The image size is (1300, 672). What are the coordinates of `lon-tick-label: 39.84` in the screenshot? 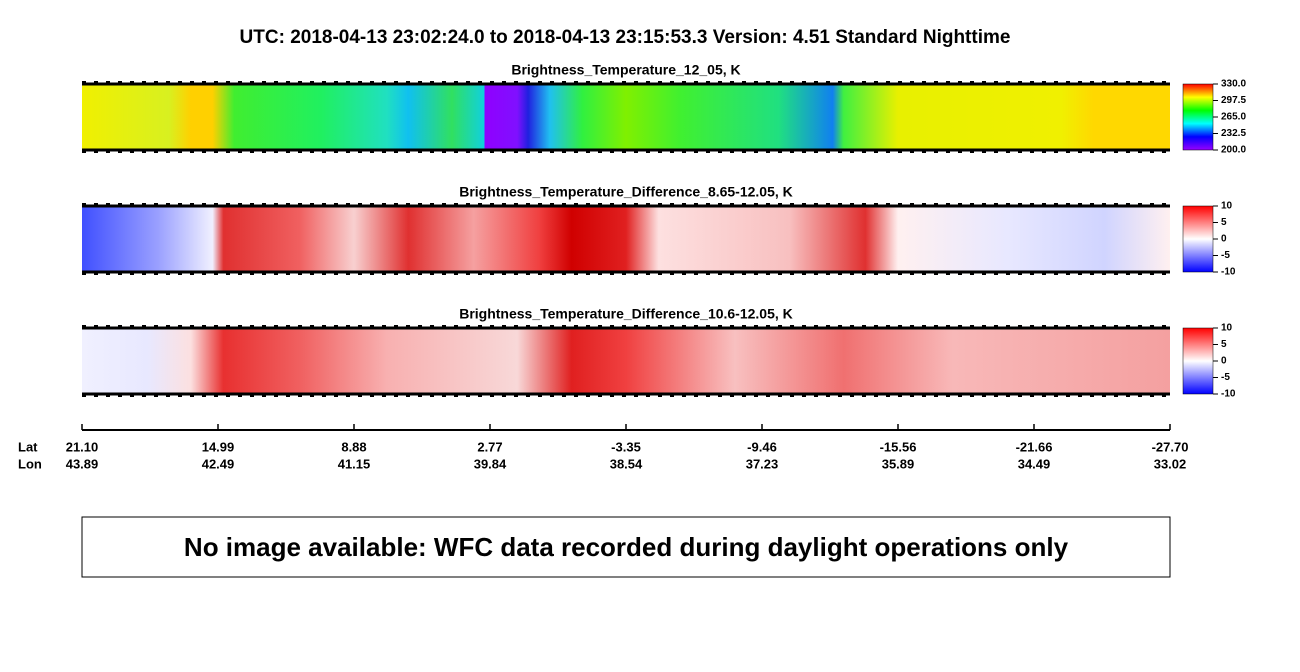 It's located at (490, 463).